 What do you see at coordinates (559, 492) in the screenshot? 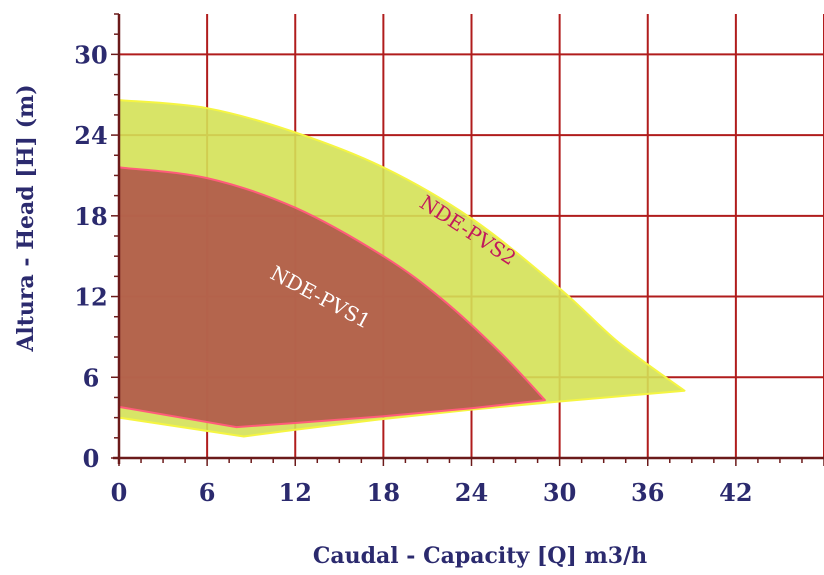
I see `x-tick-label: 30` at bounding box center [559, 492].